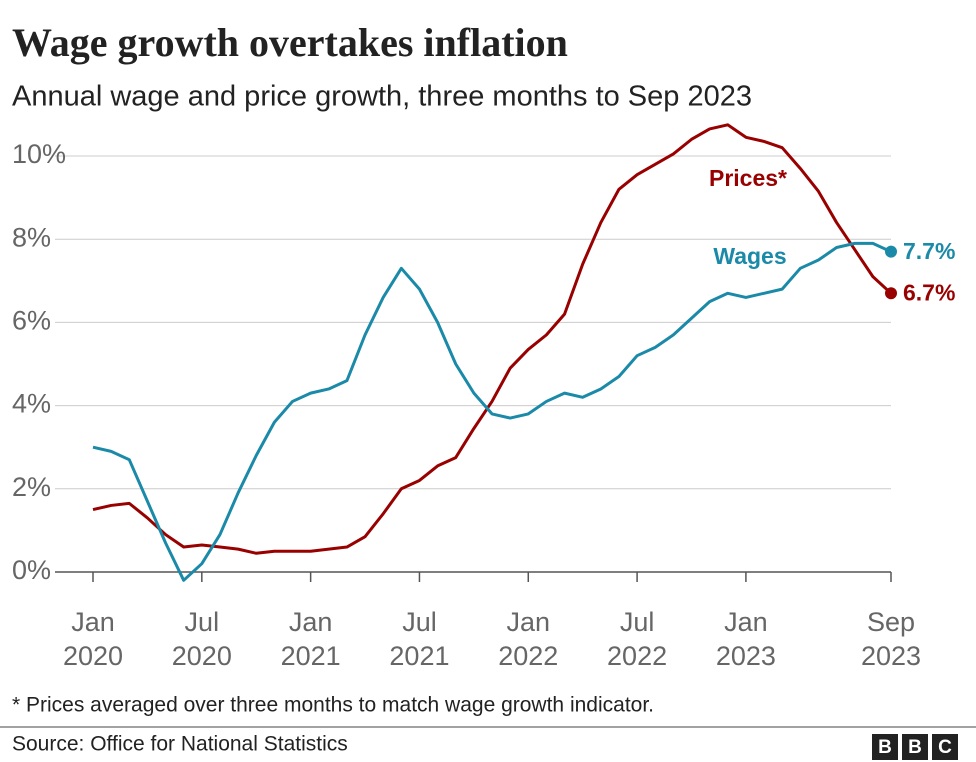 This screenshot has width=976, height=762. I want to click on x-tick-text: Jul 2021, so click(419, 639).